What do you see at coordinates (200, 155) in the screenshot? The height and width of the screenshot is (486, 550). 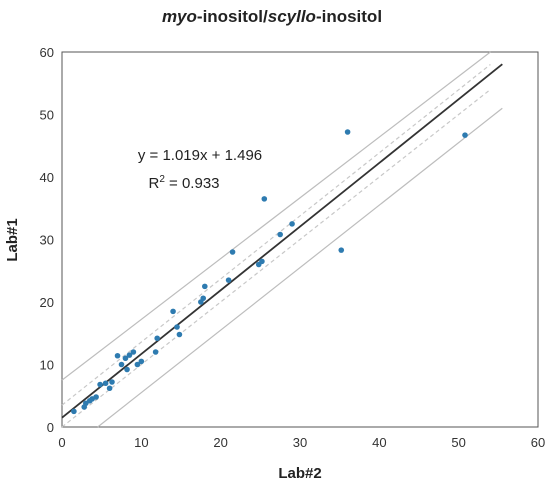 I see `regression-equation: y = 1.019x + 1.496` at bounding box center [200, 155].